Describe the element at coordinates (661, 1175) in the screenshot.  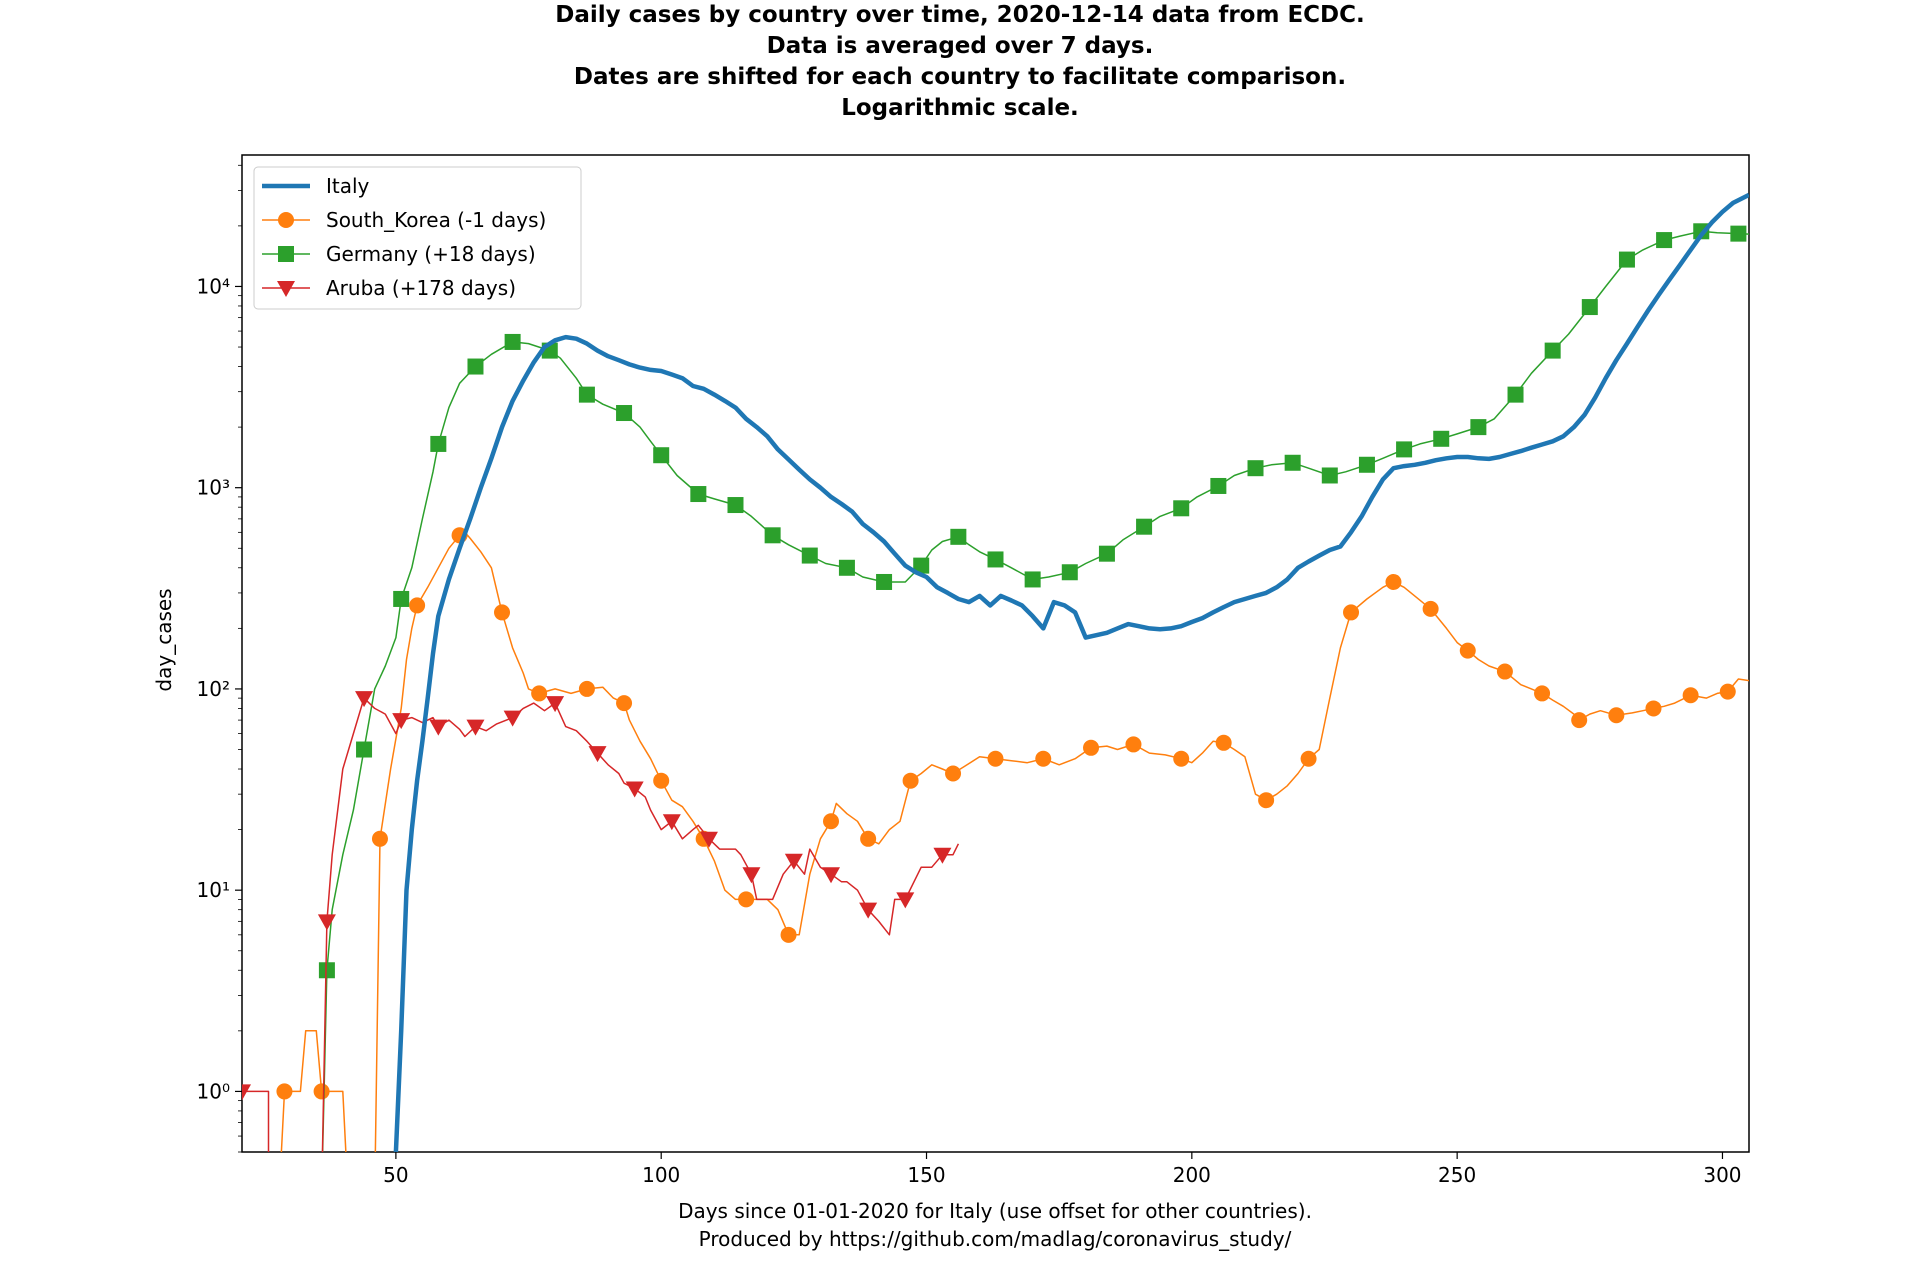
I see `x-tick-label: 100` at that location.